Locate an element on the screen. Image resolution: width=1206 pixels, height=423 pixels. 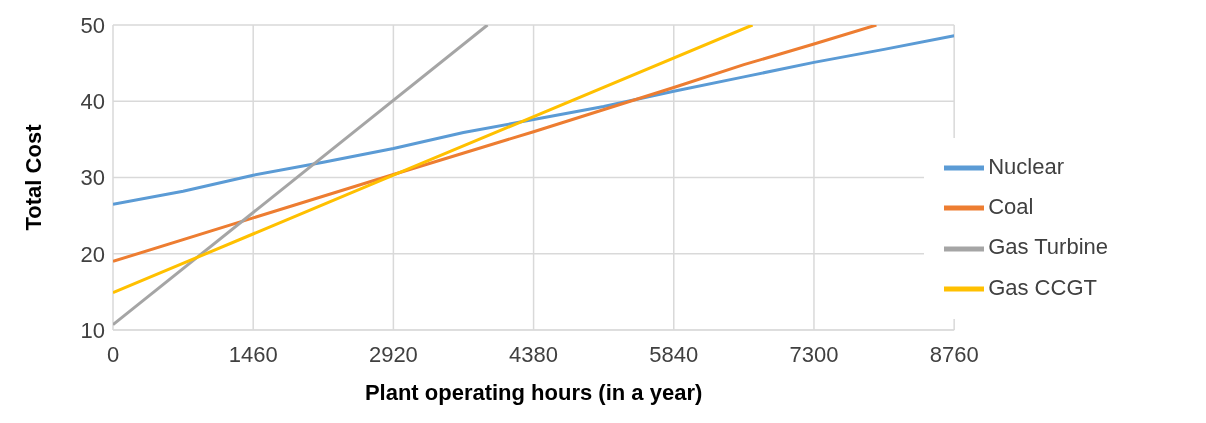
y-tick-label: 50 is located at coordinates (92, 25).